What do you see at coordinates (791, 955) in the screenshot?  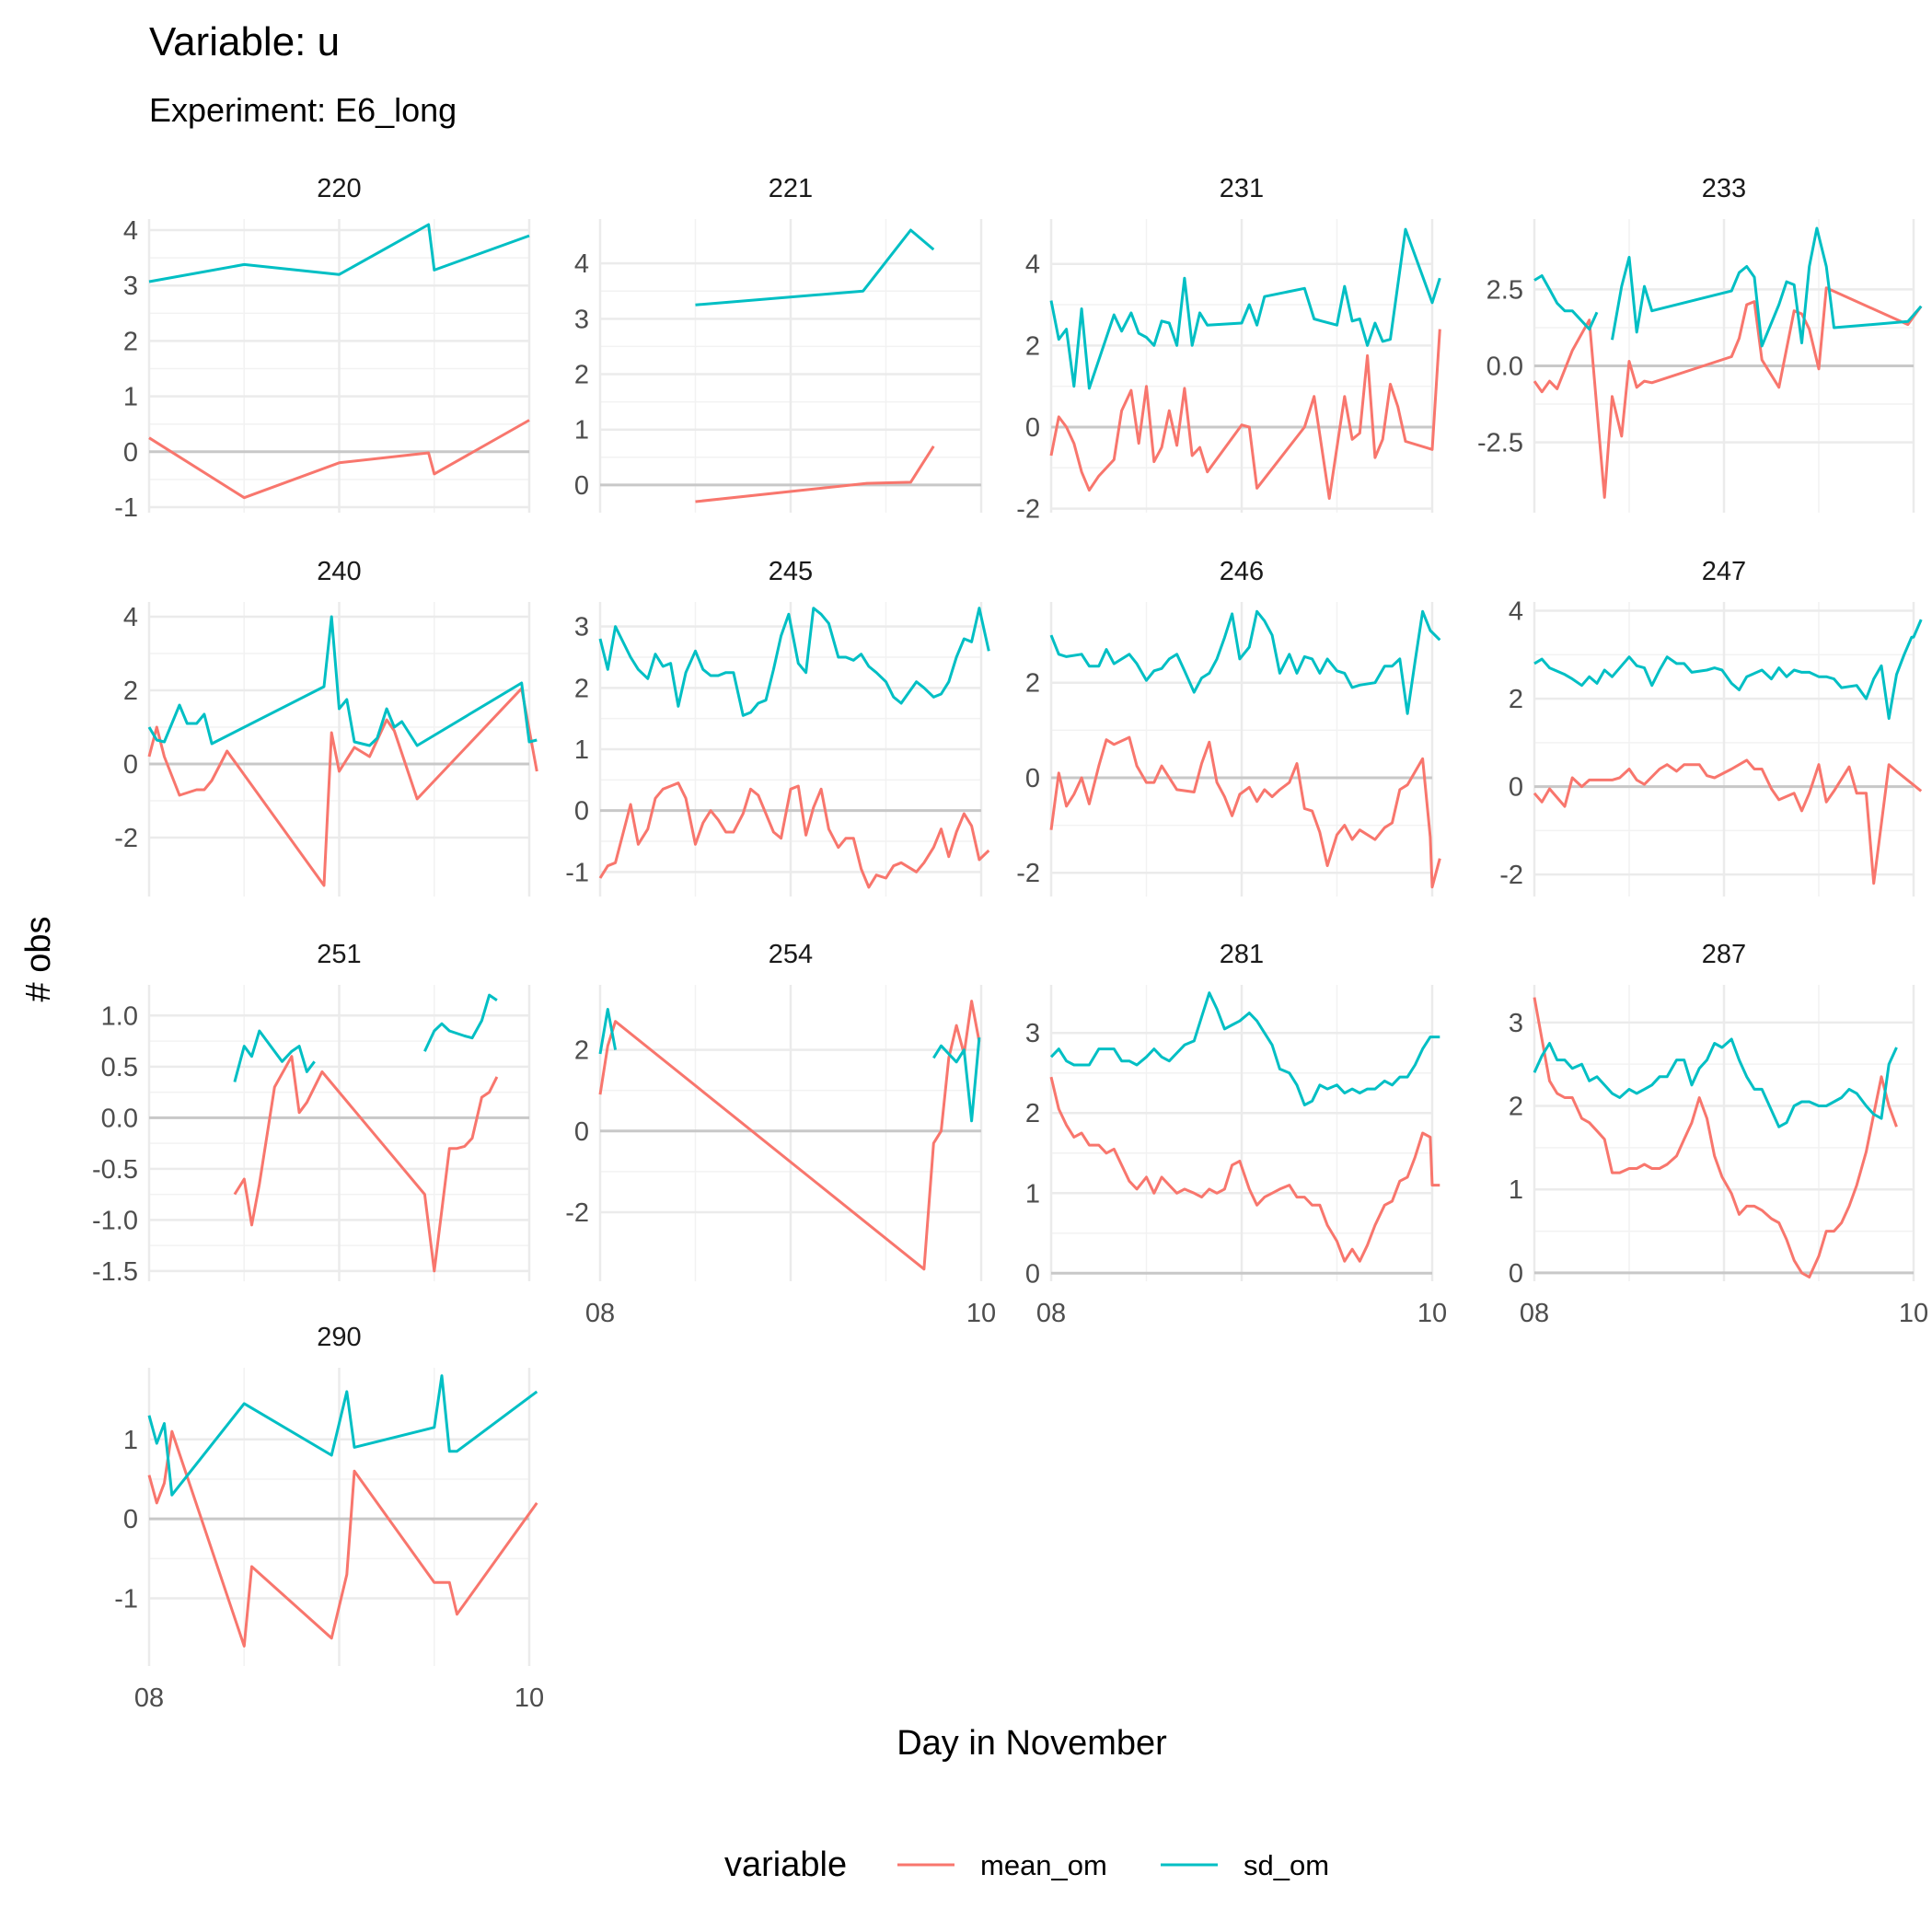 I see `panel-title: 254` at bounding box center [791, 955].